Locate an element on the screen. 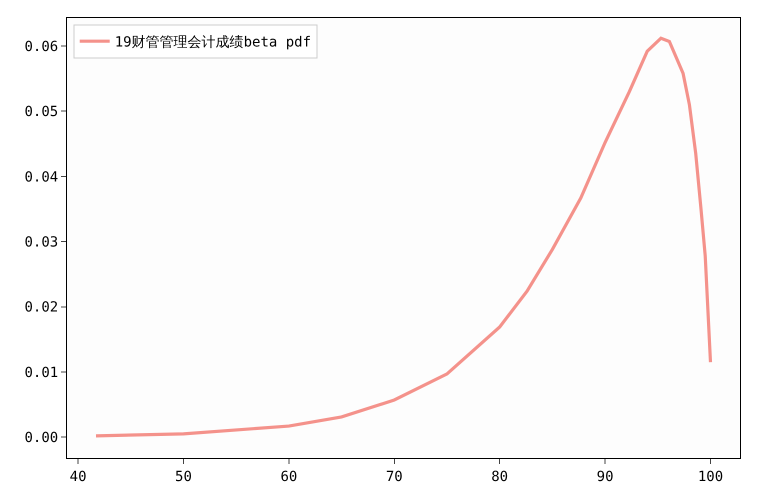 This screenshot has height=500, width=758. y-tick-label: 0.06 is located at coordinates (41, 46).